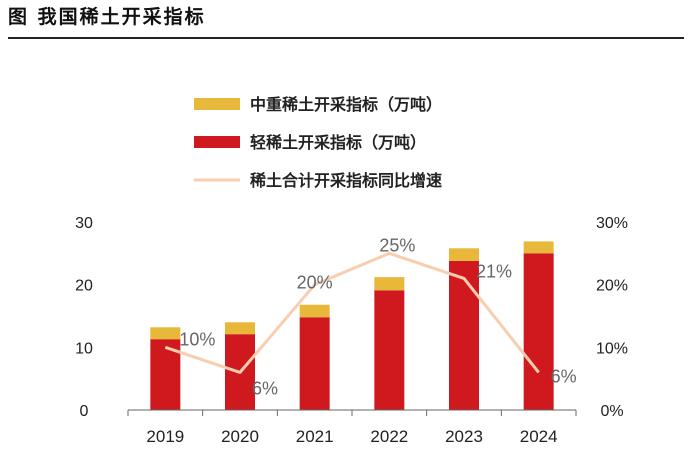 This screenshot has height=452, width=692. Describe the element at coordinates (352, 427) in the screenshot. I see `x-axis: 2019 2020 2021 2022 2023 2024` at that location.